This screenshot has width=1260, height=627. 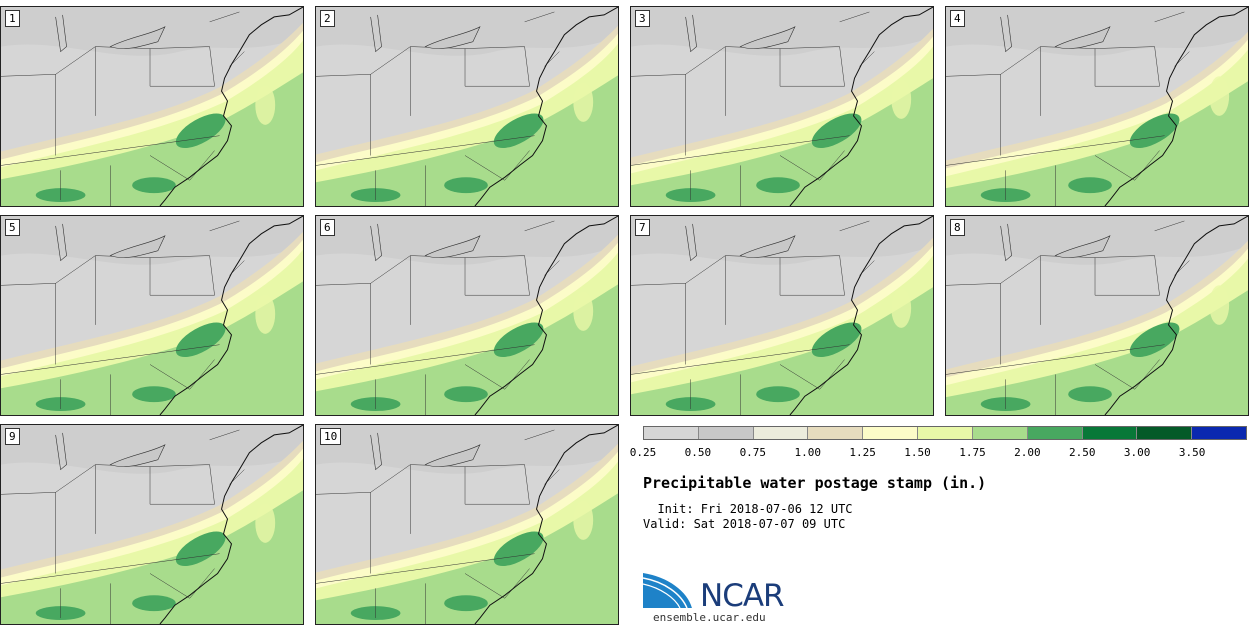 What do you see at coordinates (1192, 452) in the screenshot?
I see `colorbar-tick: 3.50` at bounding box center [1192, 452].